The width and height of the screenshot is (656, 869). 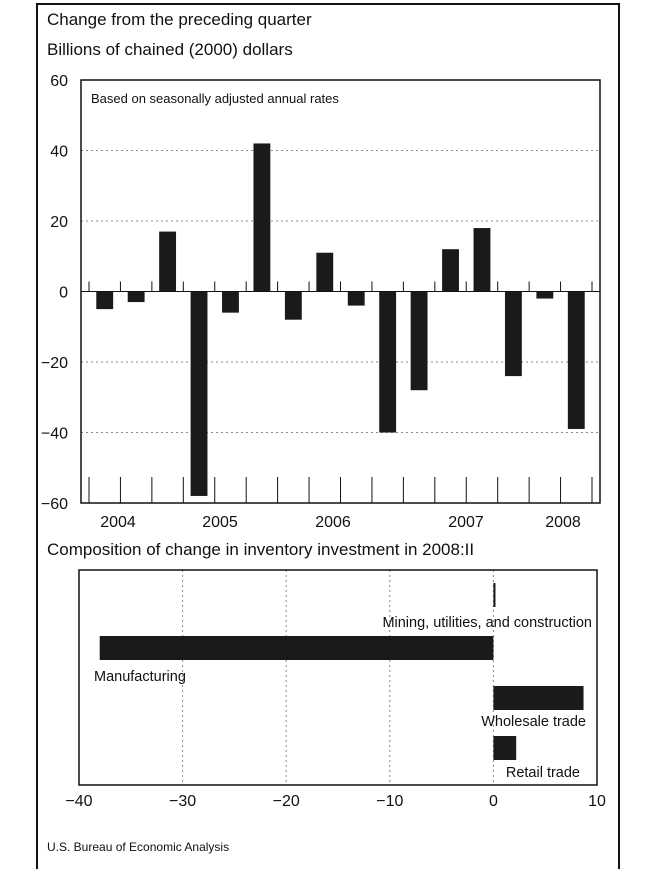 What do you see at coordinates (286, 801) in the screenshot?
I see `x-tick-label: −20` at bounding box center [286, 801].